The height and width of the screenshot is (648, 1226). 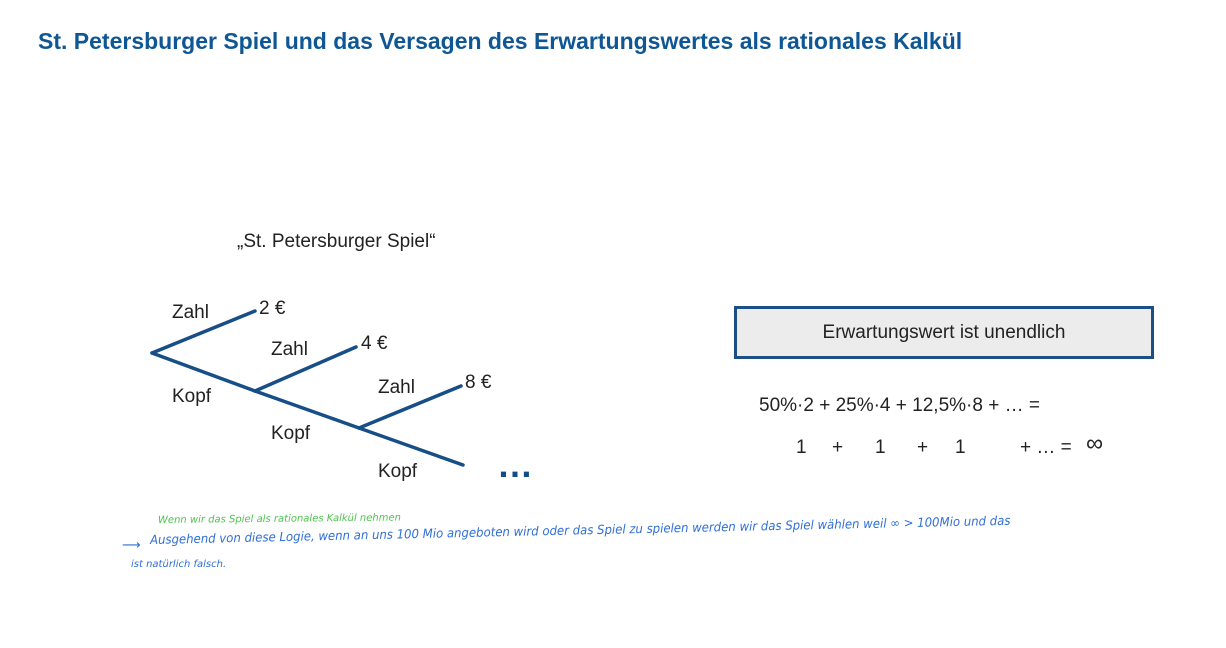 What do you see at coordinates (1046, 447) in the screenshot?
I see `formula-tail: + … =` at bounding box center [1046, 447].